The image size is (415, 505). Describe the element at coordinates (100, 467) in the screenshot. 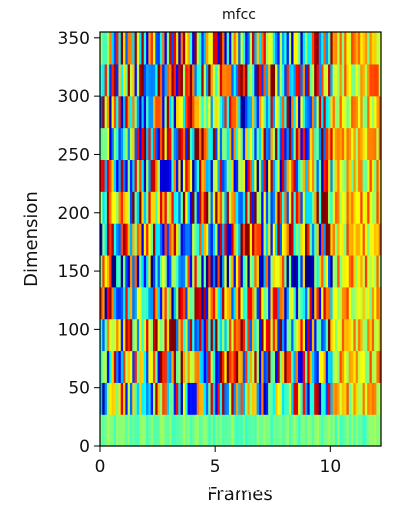

I see `x-tick-label: 0` at that location.